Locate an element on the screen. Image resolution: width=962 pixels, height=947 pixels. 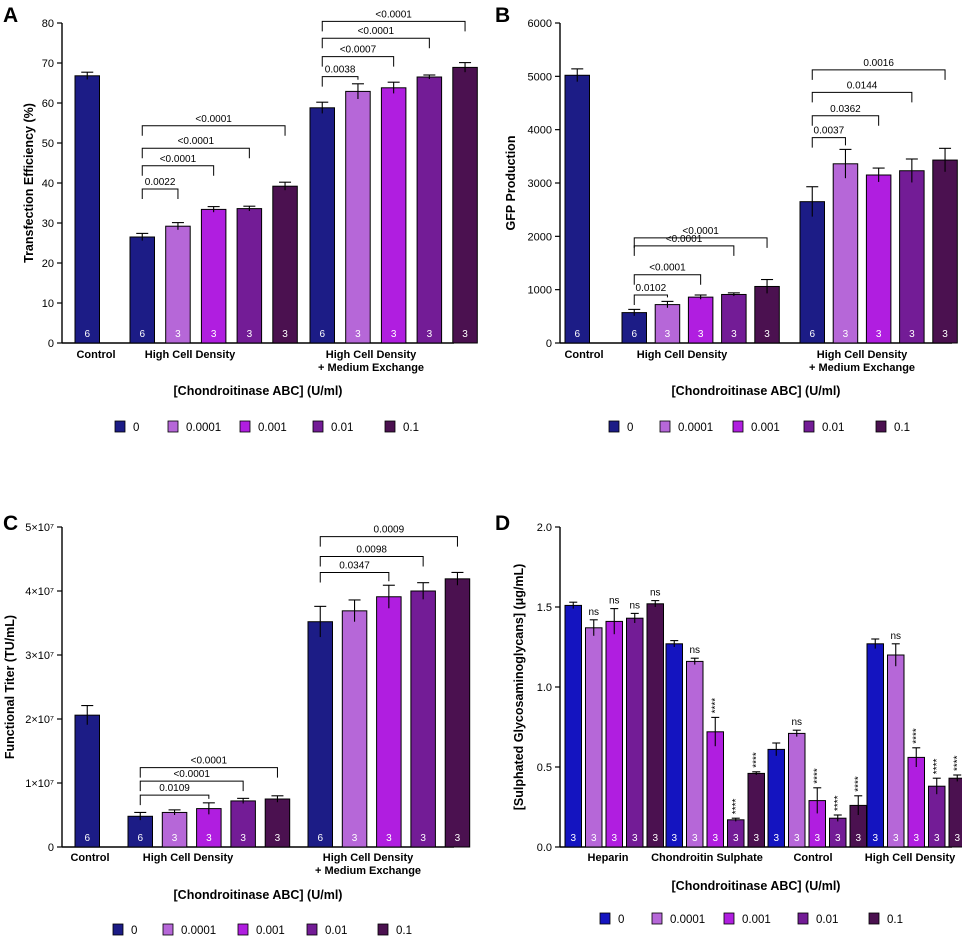
y-tick-label: 3000 is located at coordinates (540, 184).